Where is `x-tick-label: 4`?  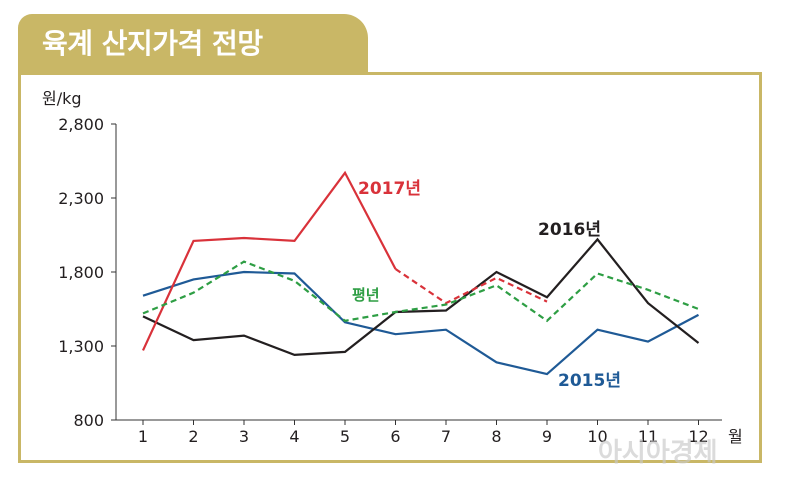 x-tick-label: 4 is located at coordinates (294, 436).